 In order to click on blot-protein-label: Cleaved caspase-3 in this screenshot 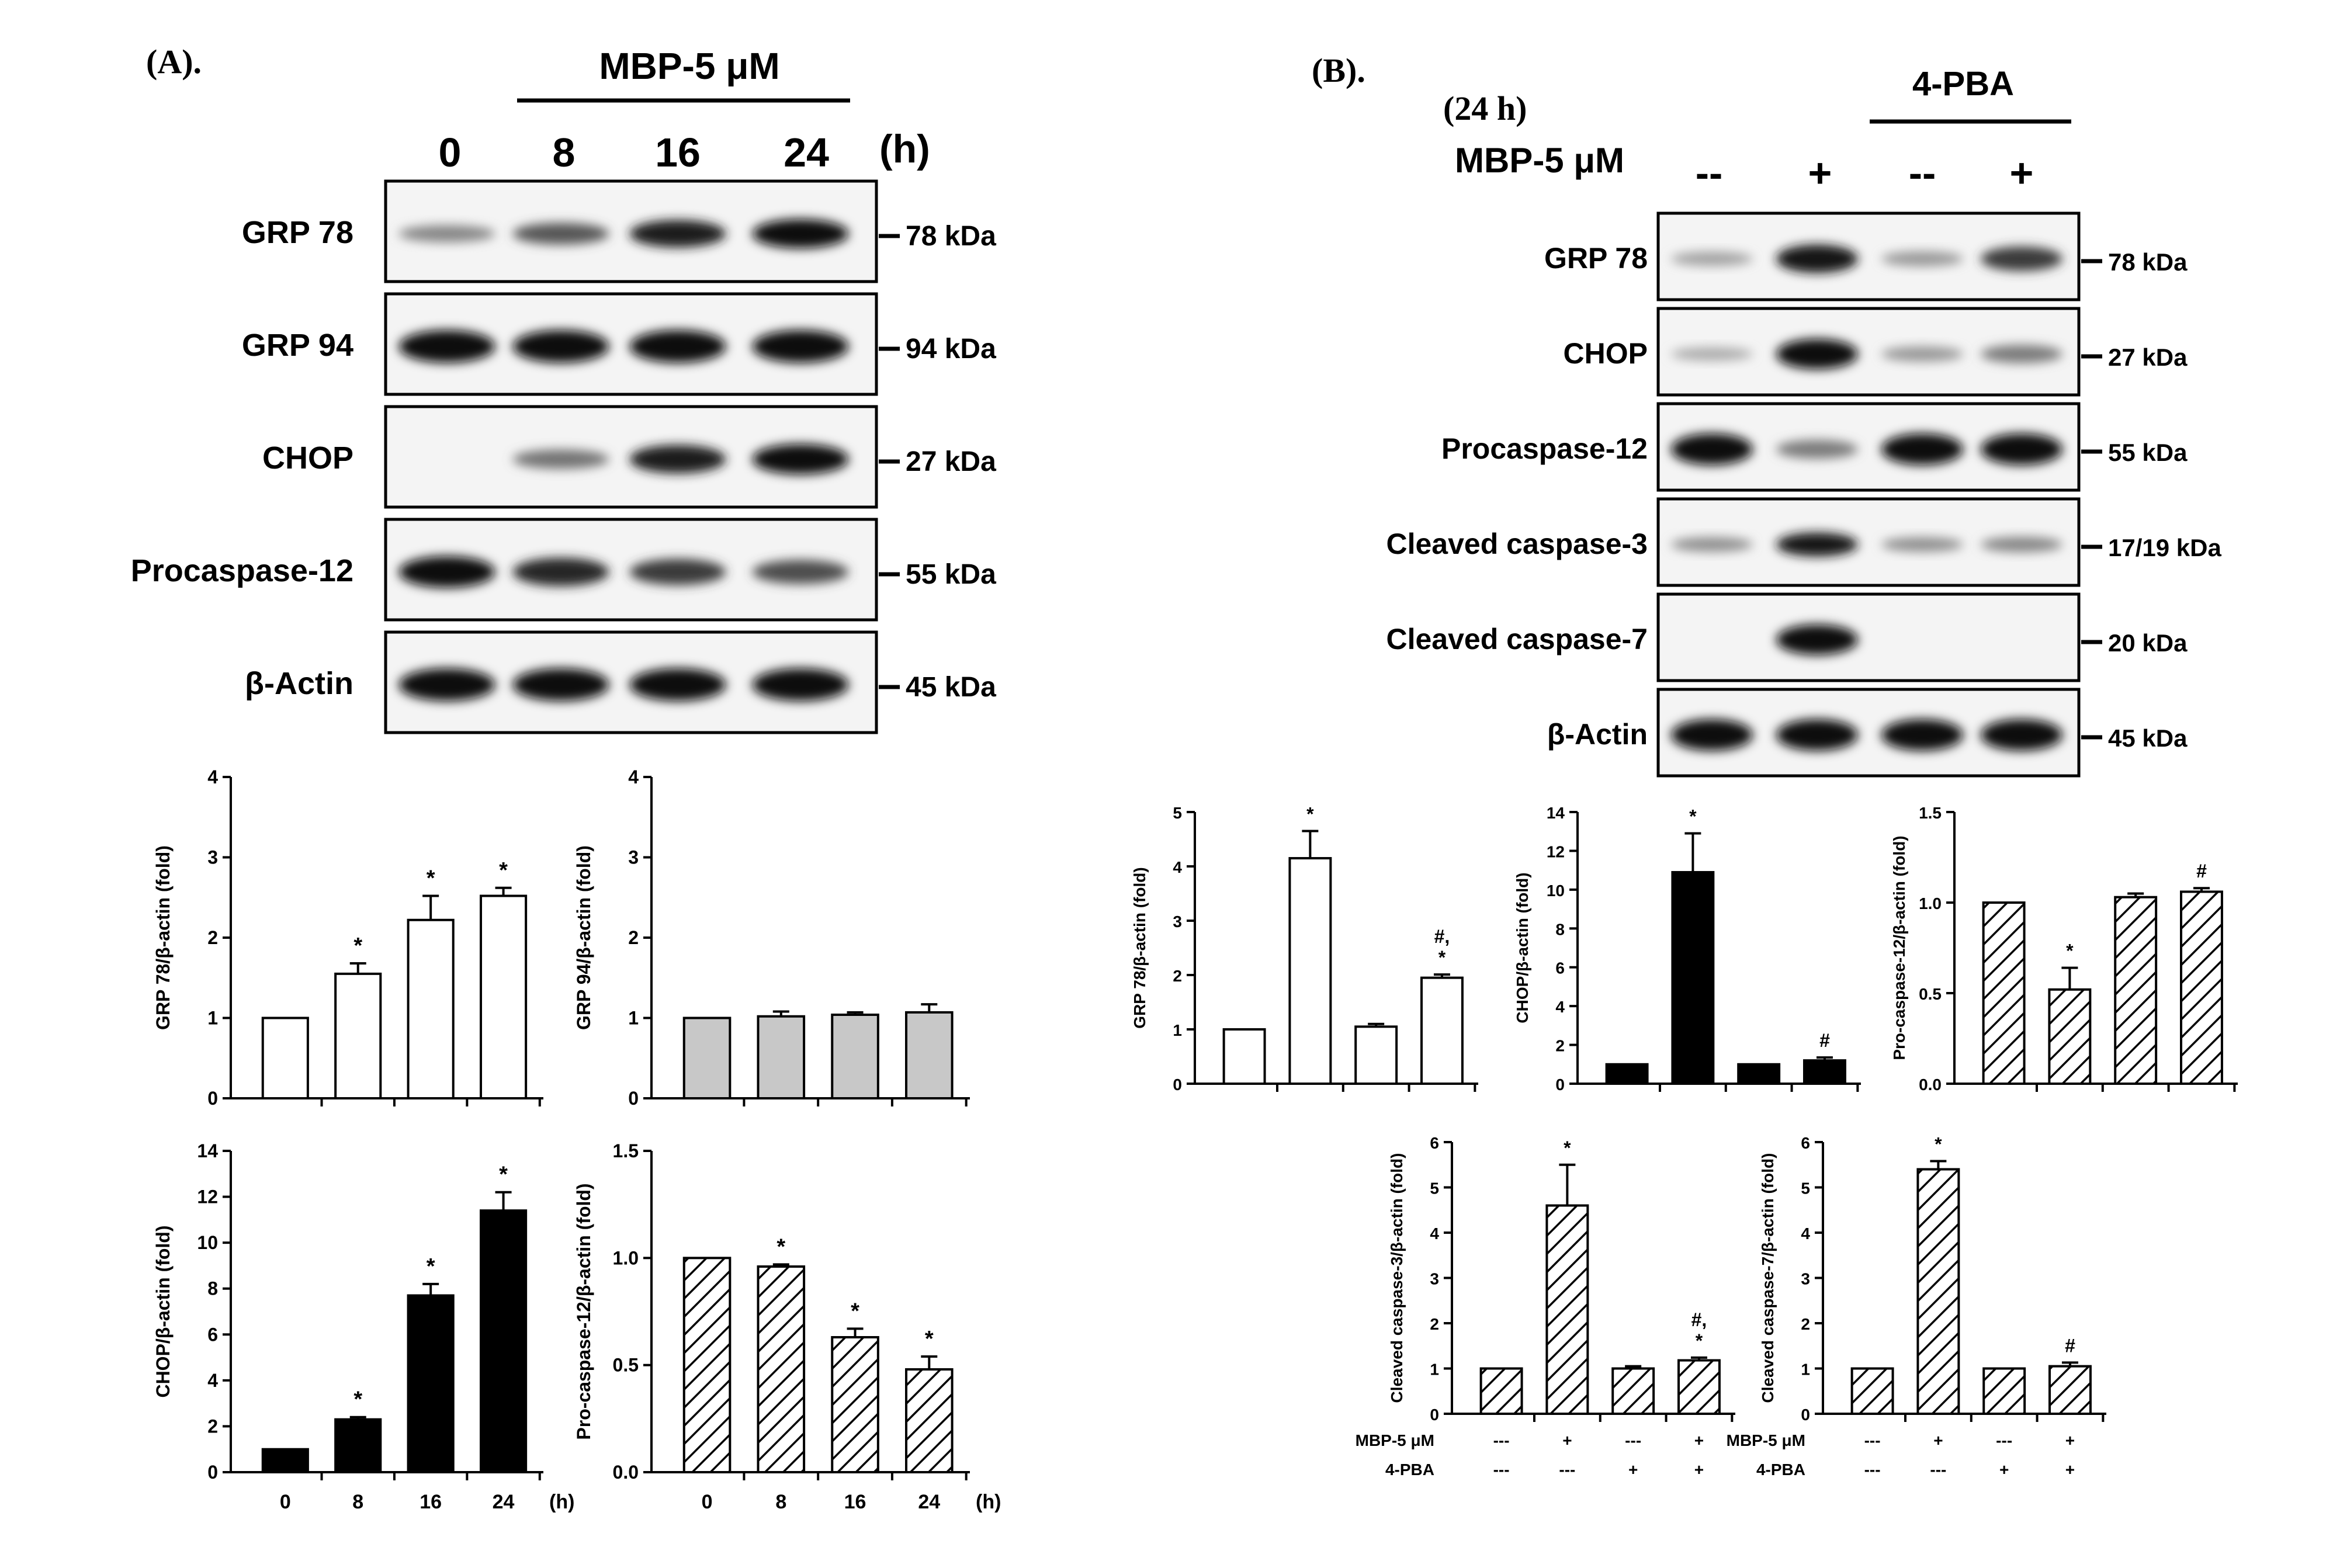, I will do `click(1517, 544)`.